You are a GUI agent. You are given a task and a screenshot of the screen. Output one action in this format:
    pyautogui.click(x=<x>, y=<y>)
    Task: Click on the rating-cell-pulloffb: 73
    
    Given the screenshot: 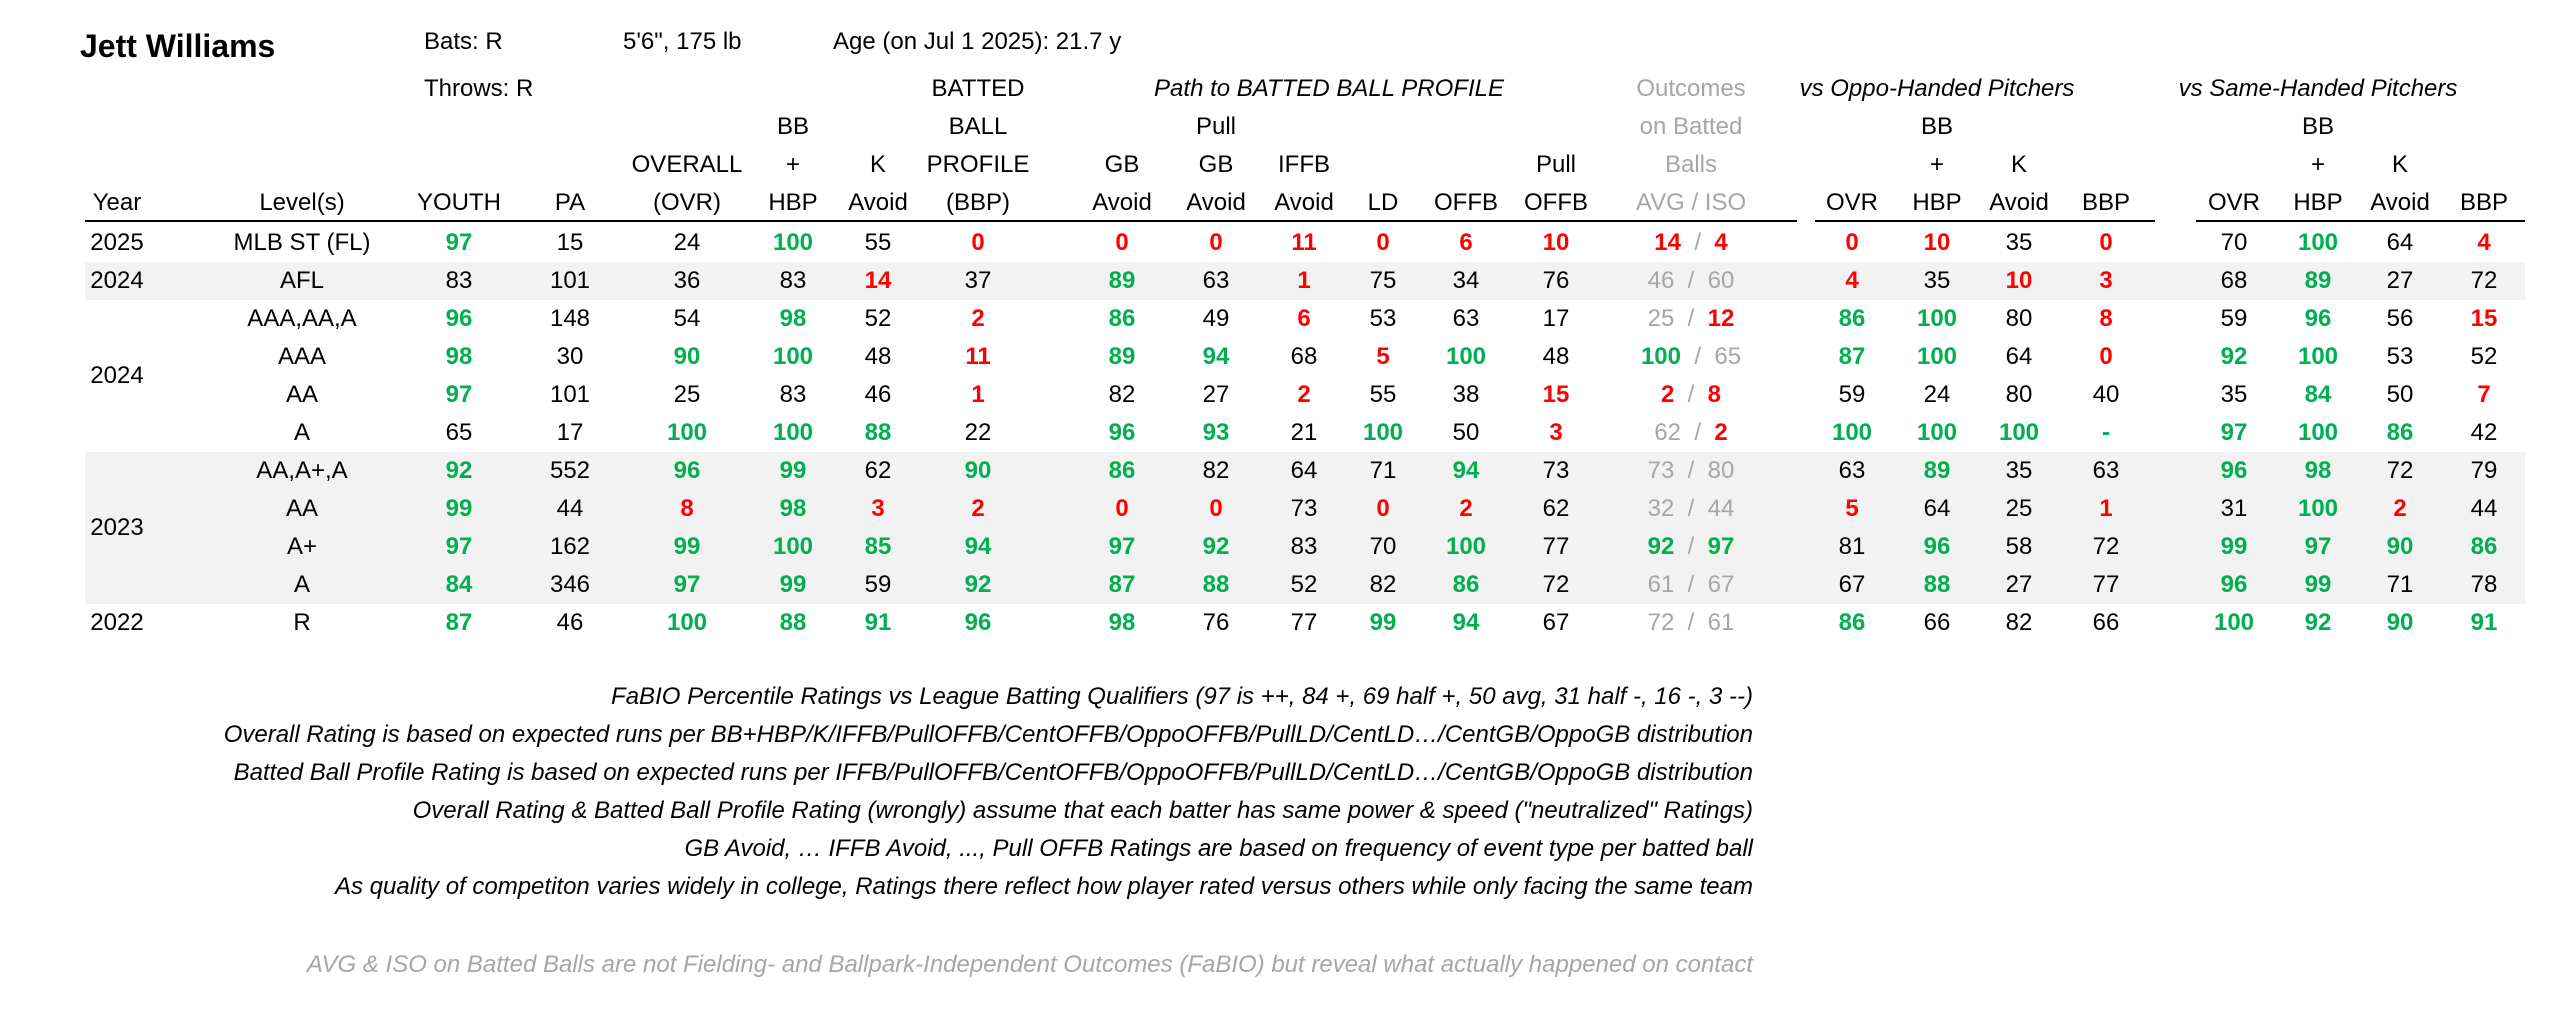 What is the action you would take?
    pyautogui.click(x=1556, y=470)
    